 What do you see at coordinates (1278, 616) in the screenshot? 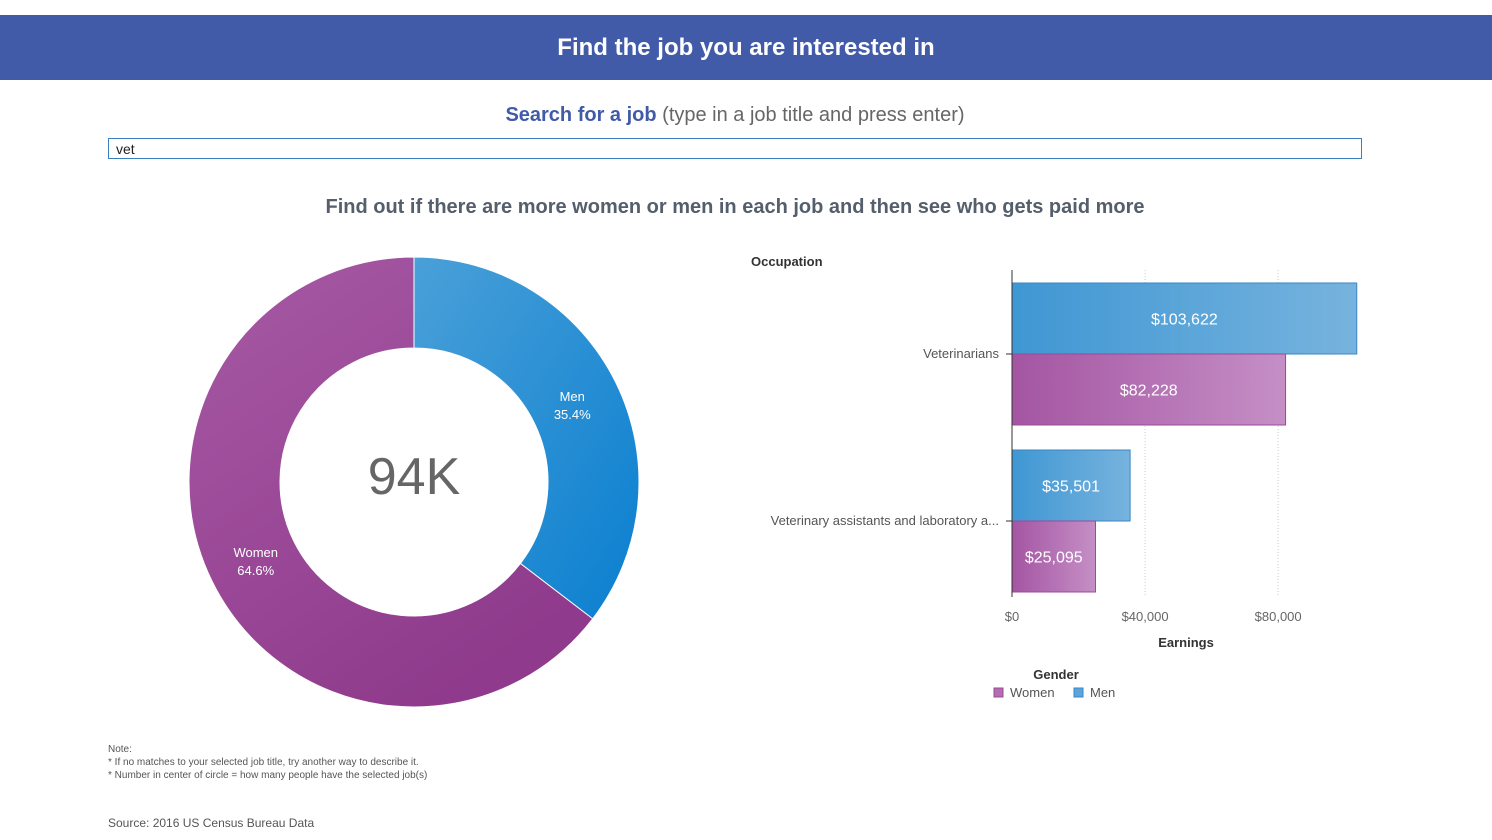
I see `x-tick-label: $80,000` at bounding box center [1278, 616].